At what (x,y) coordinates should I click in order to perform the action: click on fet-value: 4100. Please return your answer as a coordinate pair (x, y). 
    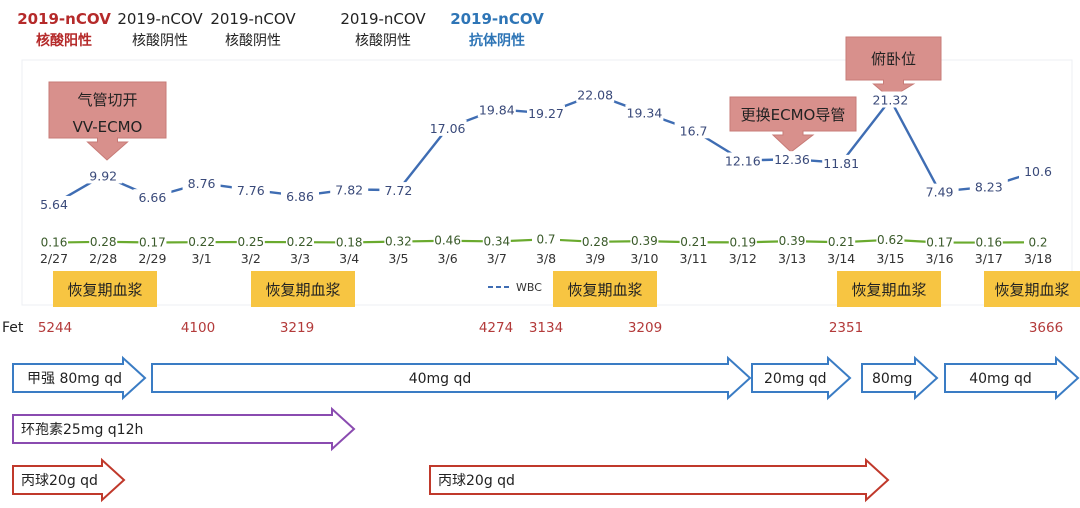
    Looking at the image, I should click on (198, 328).